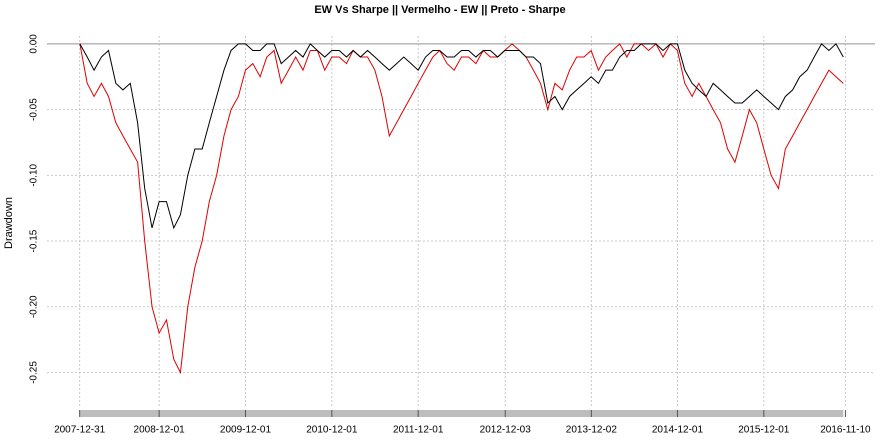 Image resolution: width=880 pixels, height=442 pixels. Describe the element at coordinates (34, 306) in the screenshot. I see `y-tick-label: -0.20` at that location.